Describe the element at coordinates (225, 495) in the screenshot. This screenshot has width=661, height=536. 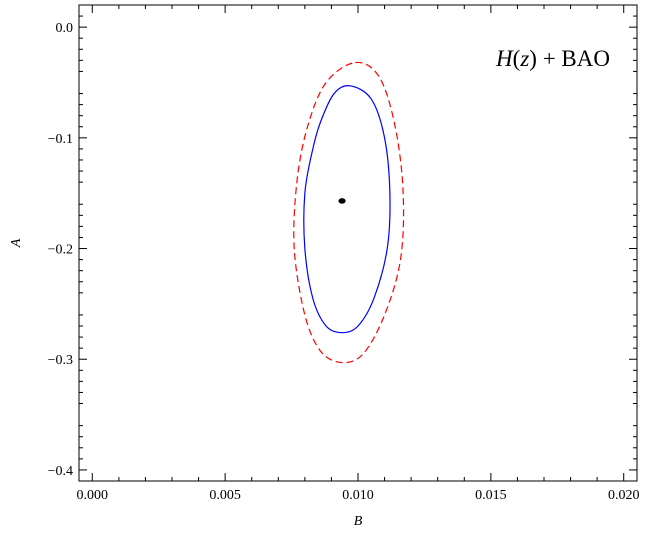
I see `x-tick-label: 0.005` at that location.